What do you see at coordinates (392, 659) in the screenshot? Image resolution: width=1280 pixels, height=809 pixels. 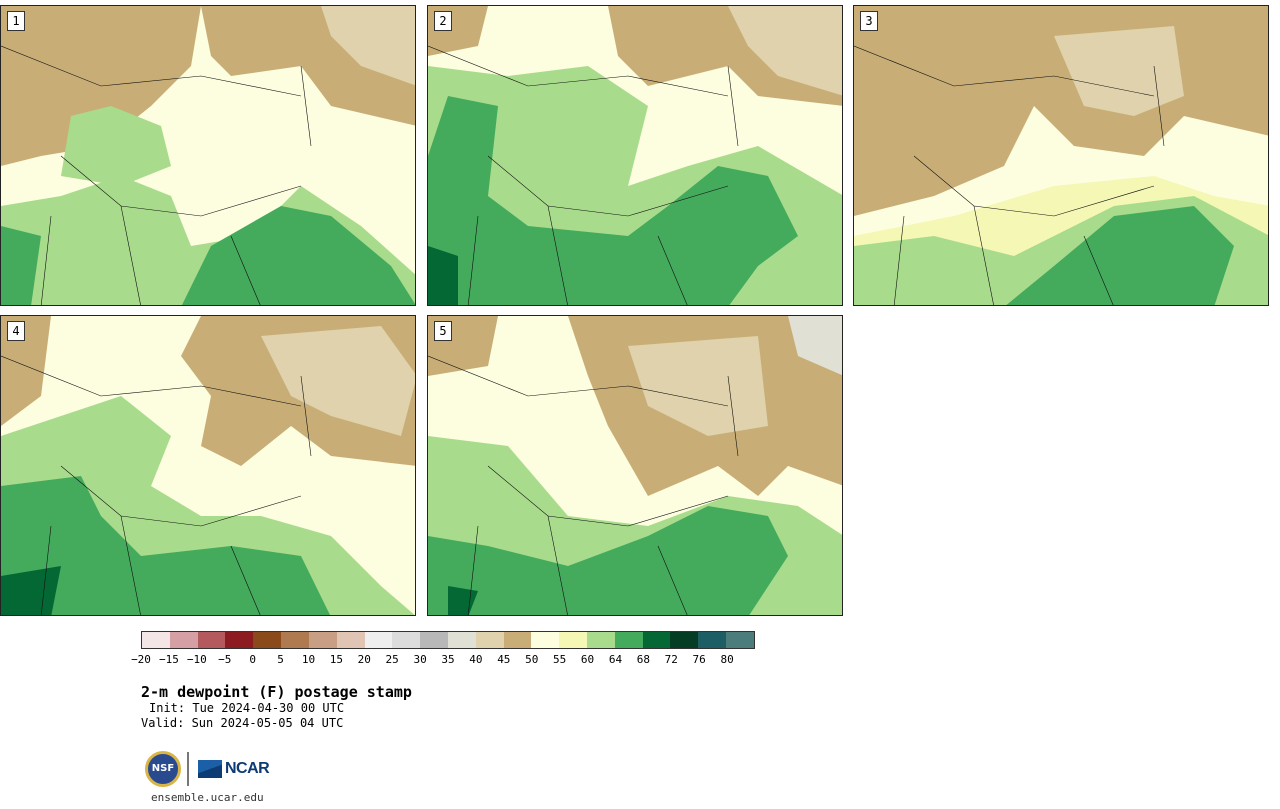 I see `colorbar-tick-label: 25` at bounding box center [392, 659].